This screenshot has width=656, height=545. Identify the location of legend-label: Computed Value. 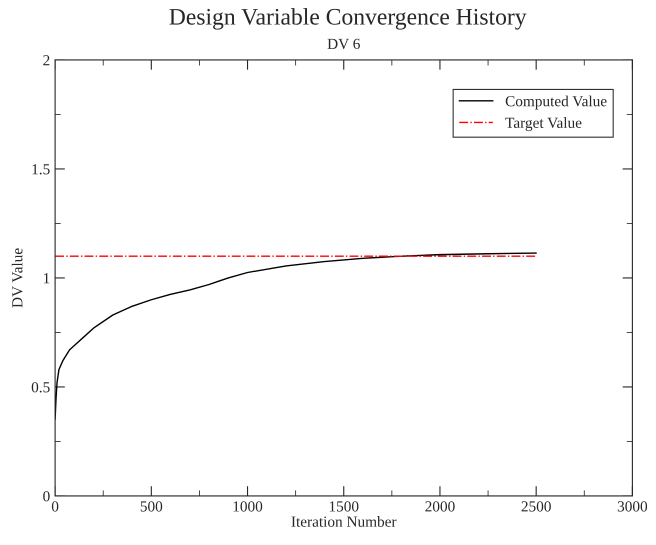
(556, 103).